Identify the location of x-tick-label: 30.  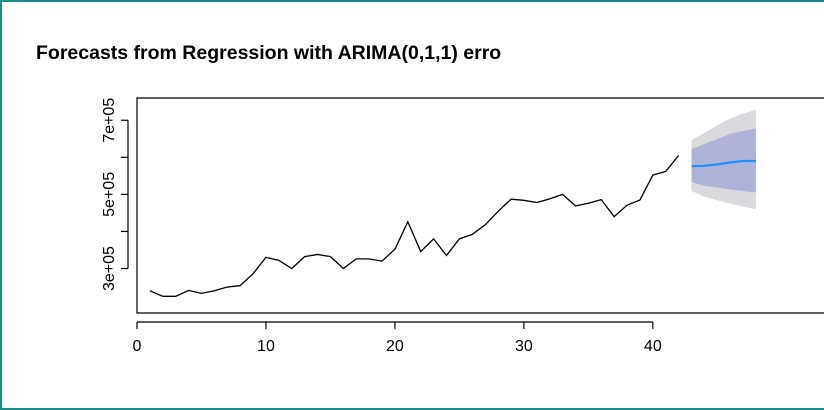
(524, 346).